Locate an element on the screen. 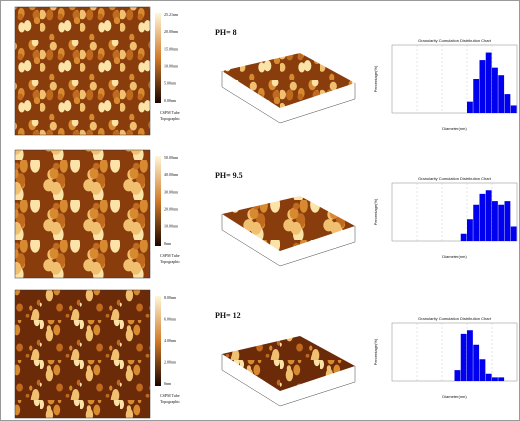 The height and width of the screenshot is (421, 520). ph-label: PH= 12 is located at coordinates (228, 315).